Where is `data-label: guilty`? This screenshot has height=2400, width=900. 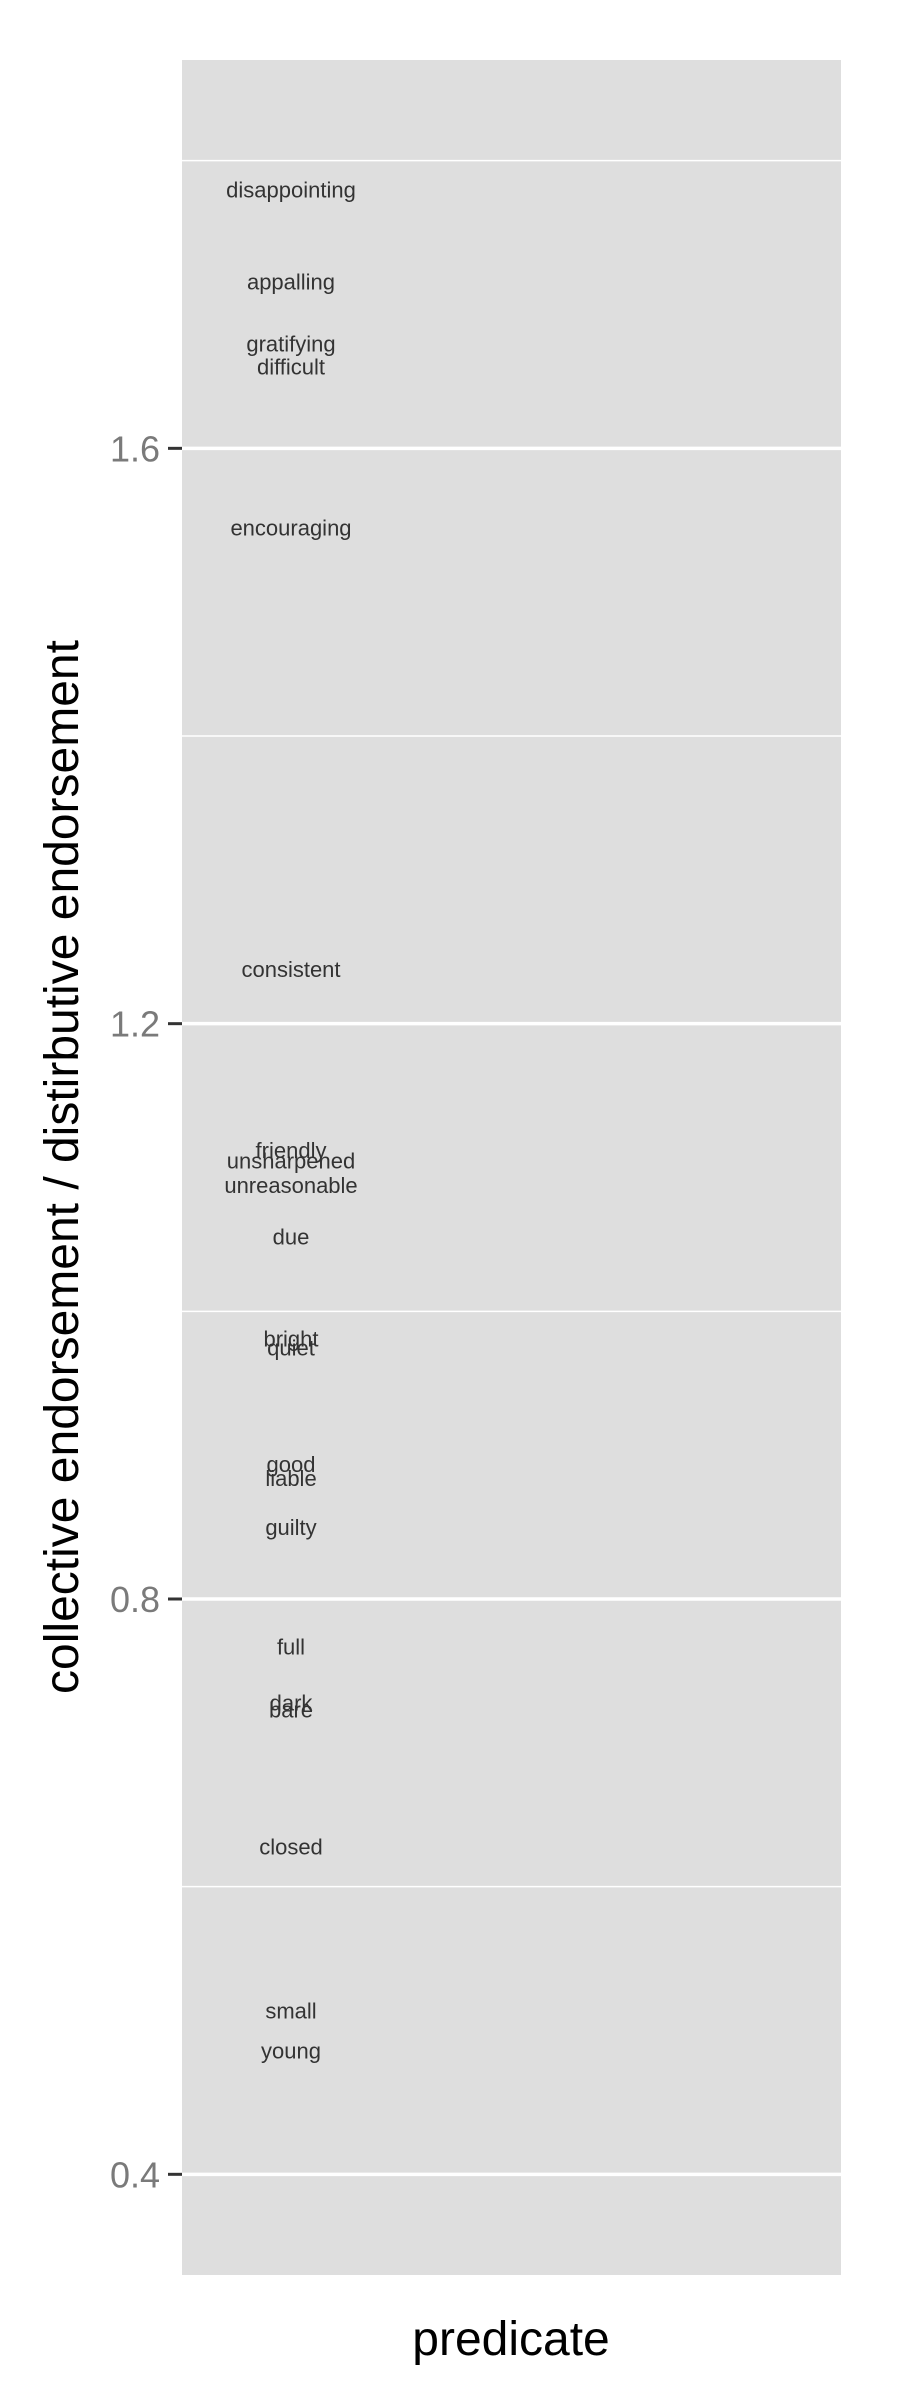
data-label: guilty is located at coordinates (290, 1527).